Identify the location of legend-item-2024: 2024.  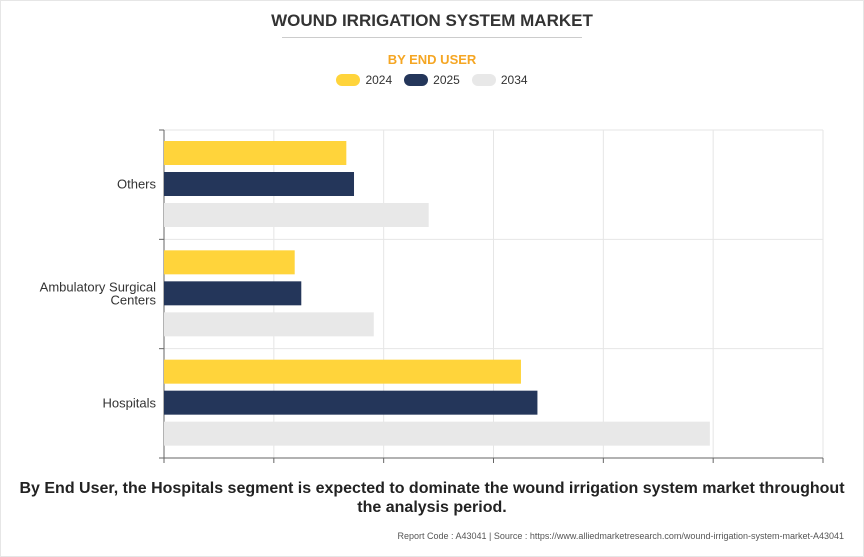
(364, 80).